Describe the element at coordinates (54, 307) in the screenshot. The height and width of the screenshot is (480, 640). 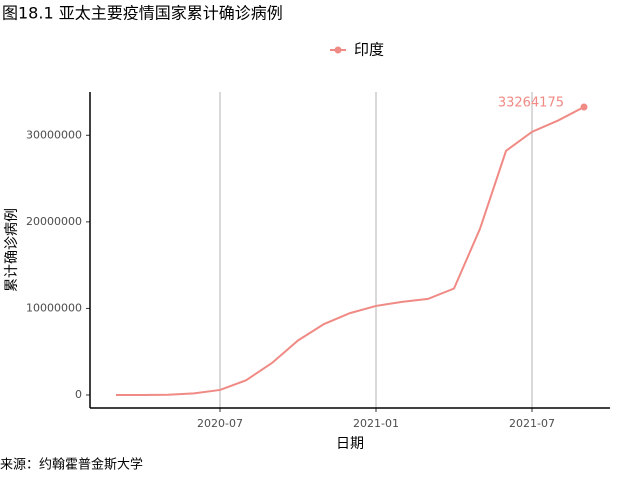
I see `y-tick-label: 10000000` at that location.